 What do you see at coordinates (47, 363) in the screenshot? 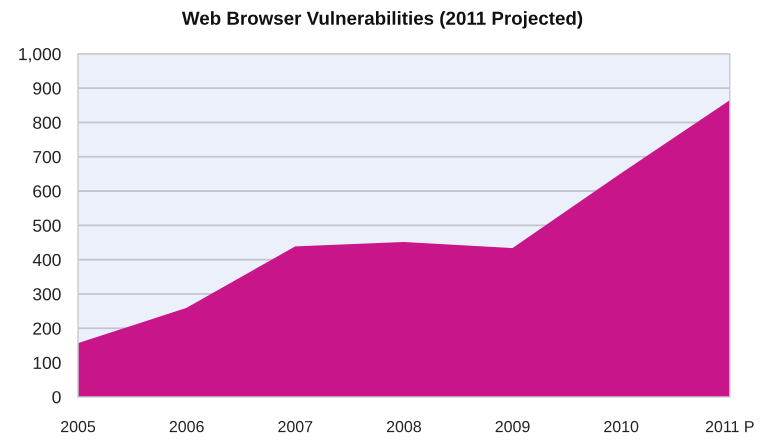
I see `y-tick-label: 100` at bounding box center [47, 363].